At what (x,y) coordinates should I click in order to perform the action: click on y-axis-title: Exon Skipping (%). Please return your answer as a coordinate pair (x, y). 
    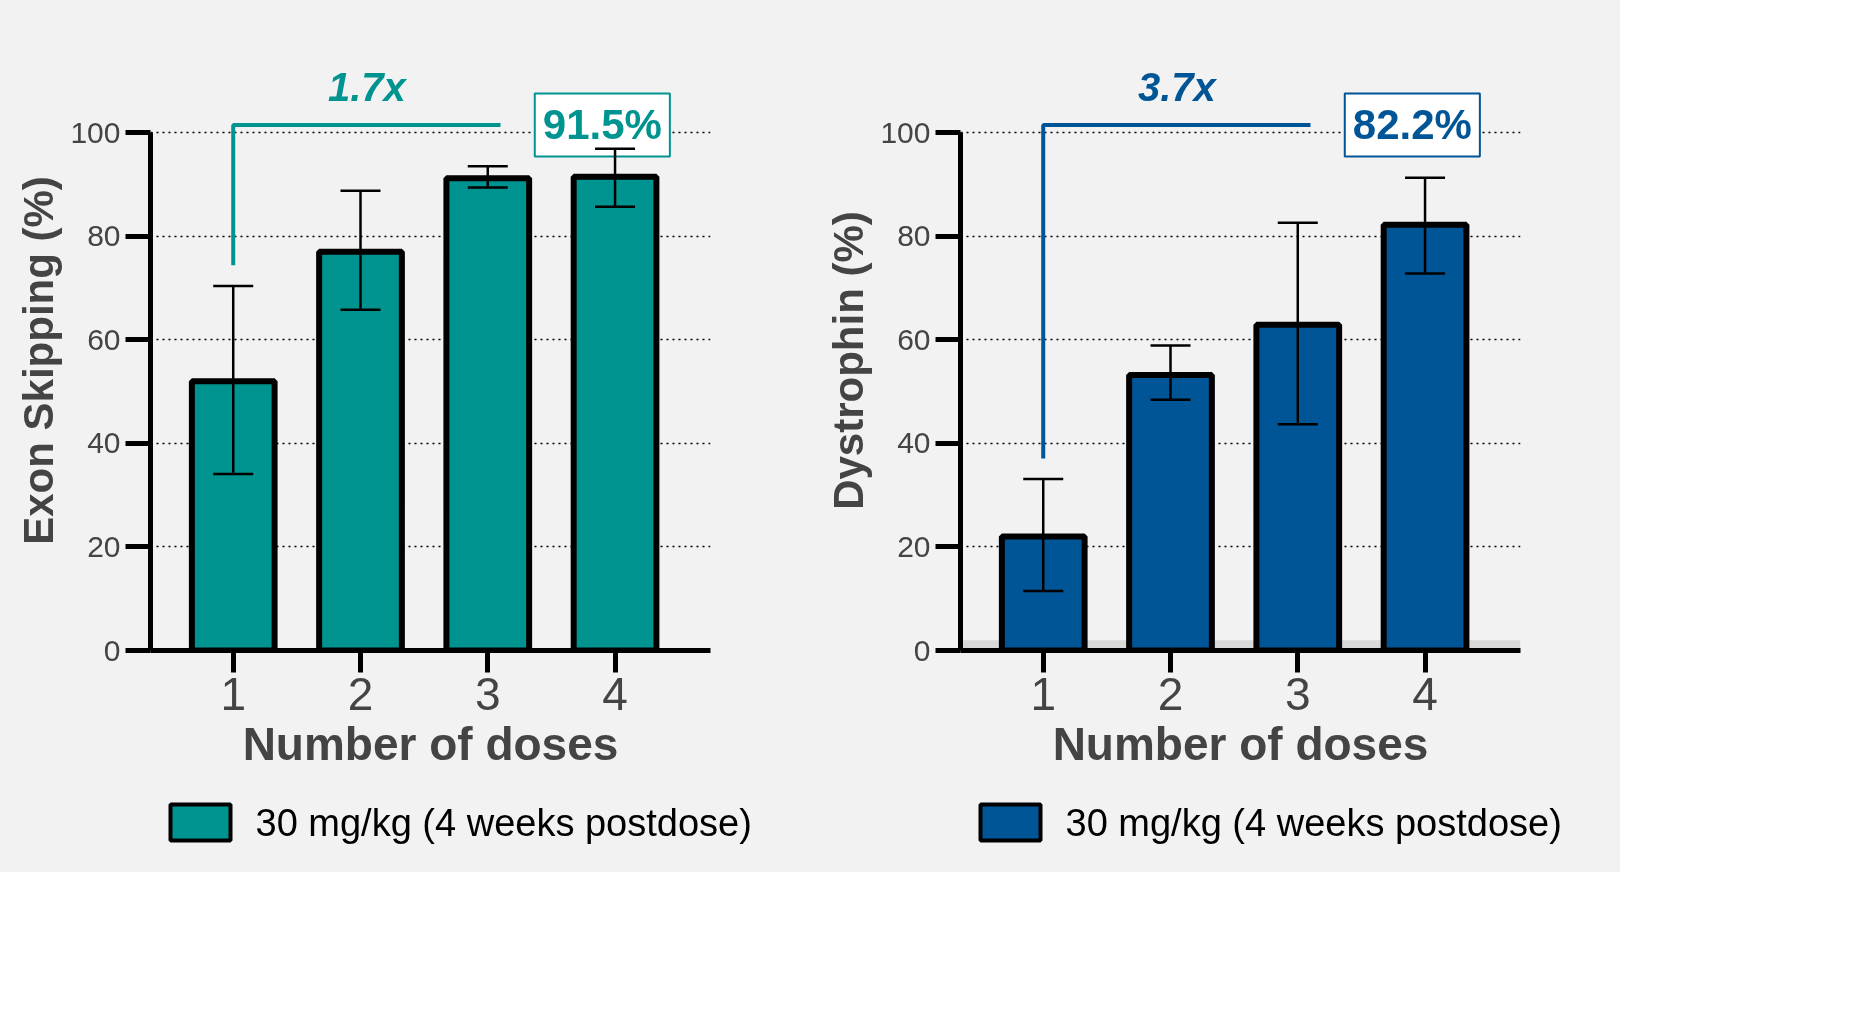
    Looking at the image, I should click on (39, 360).